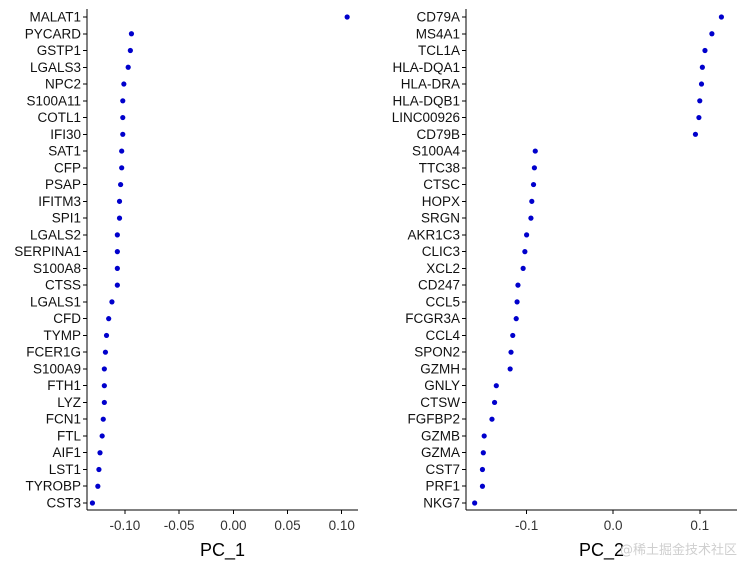  I want to click on pc2-gene-label: CLIC3, so click(441, 251).